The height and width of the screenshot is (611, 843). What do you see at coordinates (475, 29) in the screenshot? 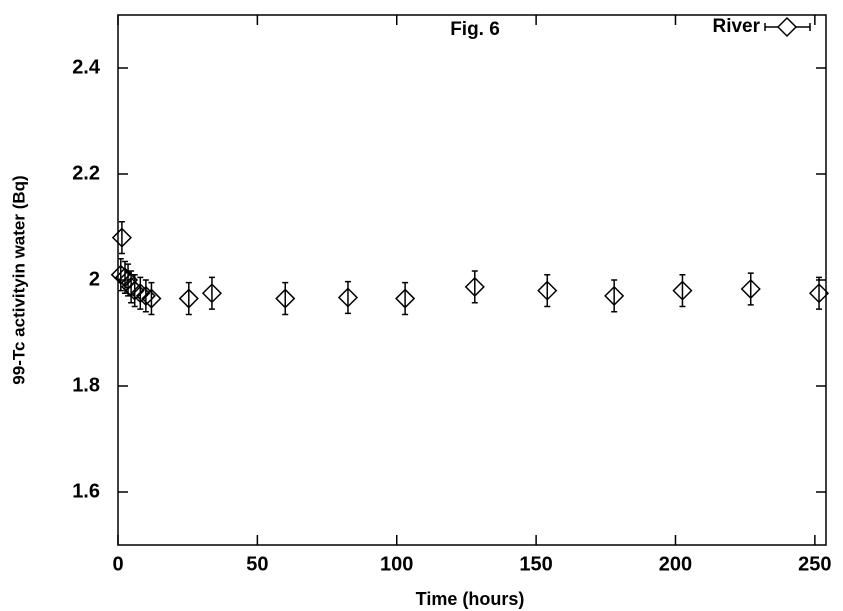
I see `chart-title: Fig. 6` at bounding box center [475, 29].